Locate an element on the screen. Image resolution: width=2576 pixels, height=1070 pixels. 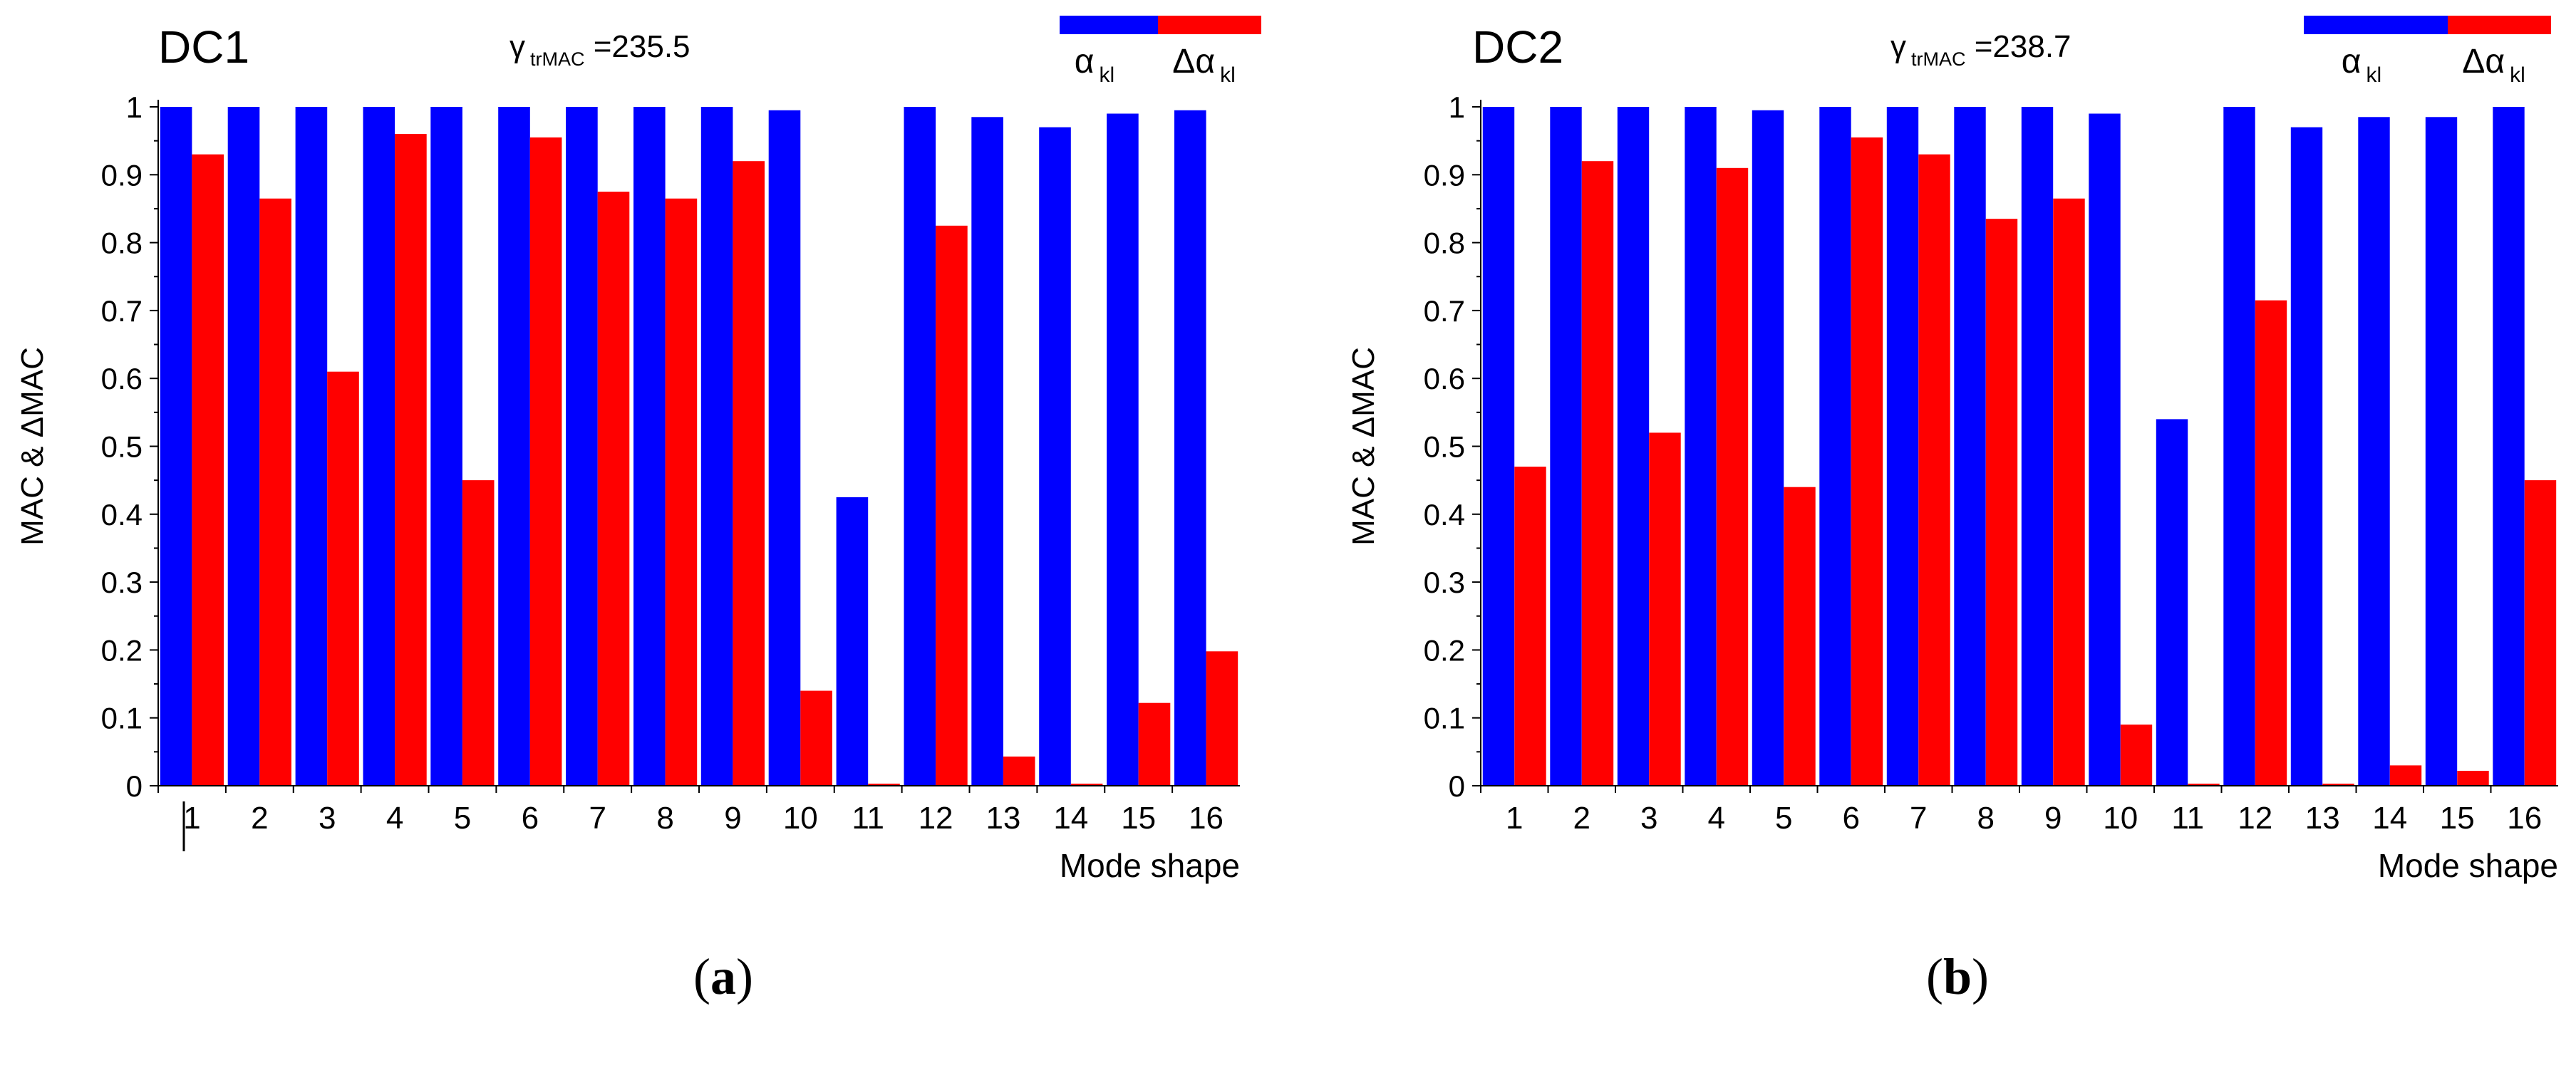
chart-title: DC1 is located at coordinates (204, 47).